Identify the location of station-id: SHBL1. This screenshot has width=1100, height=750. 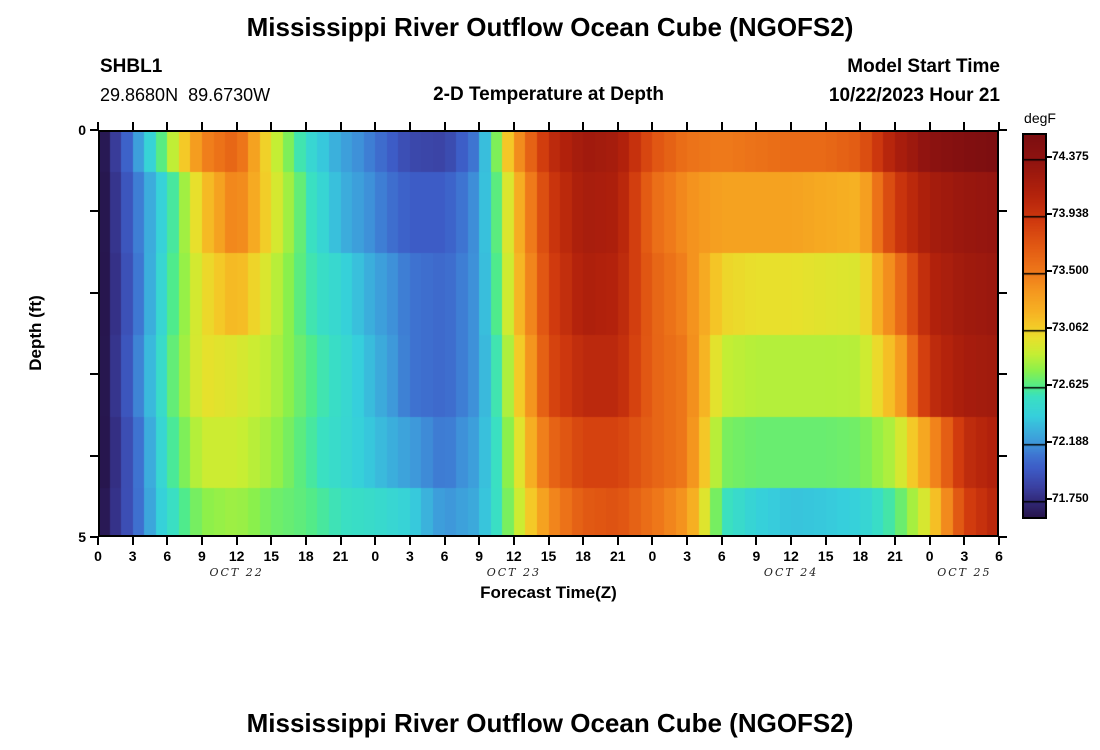
(131, 66).